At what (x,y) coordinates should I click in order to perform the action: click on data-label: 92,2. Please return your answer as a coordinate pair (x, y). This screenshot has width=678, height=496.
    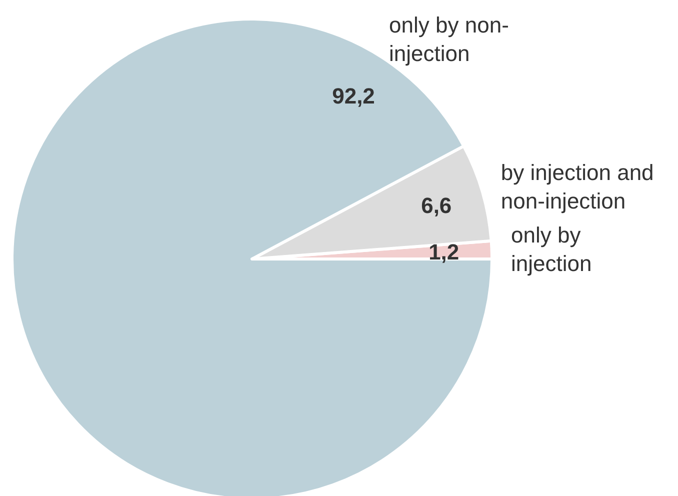
    Looking at the image, I should click on (353, 96).